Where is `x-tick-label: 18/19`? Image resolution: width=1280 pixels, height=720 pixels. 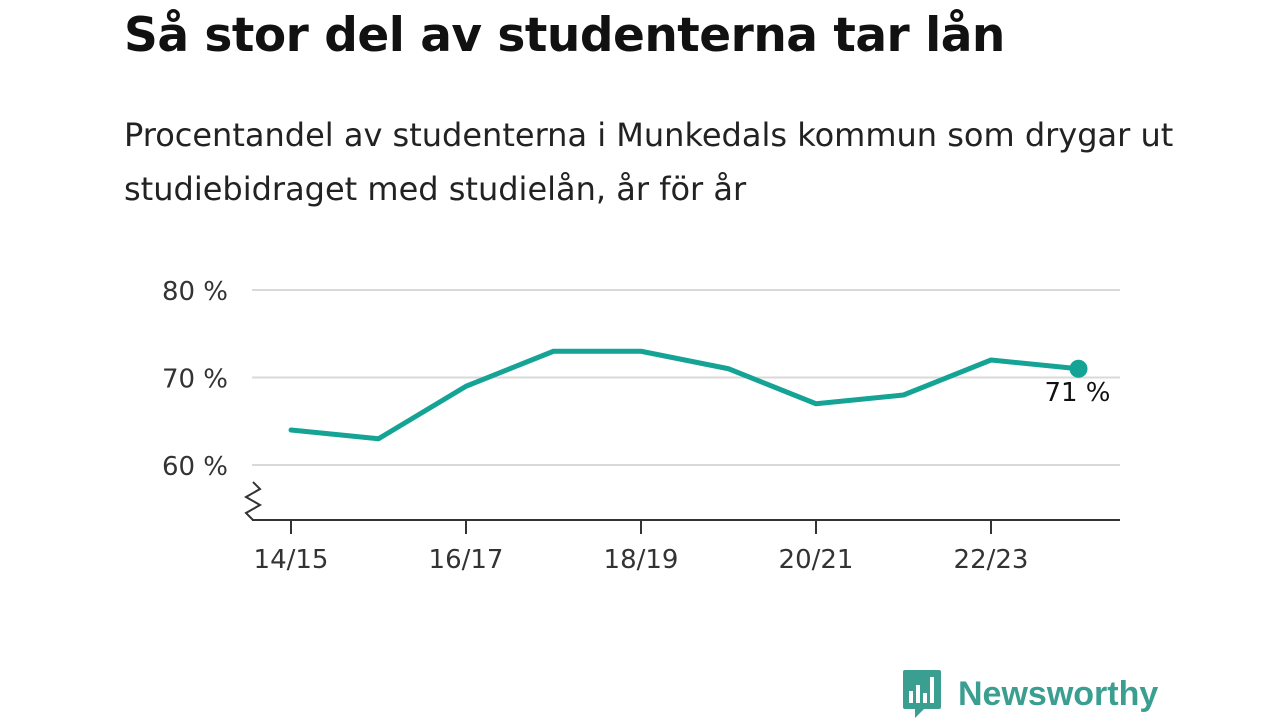 x-tick-label: 18/19 is located at coordinates (641, 560).